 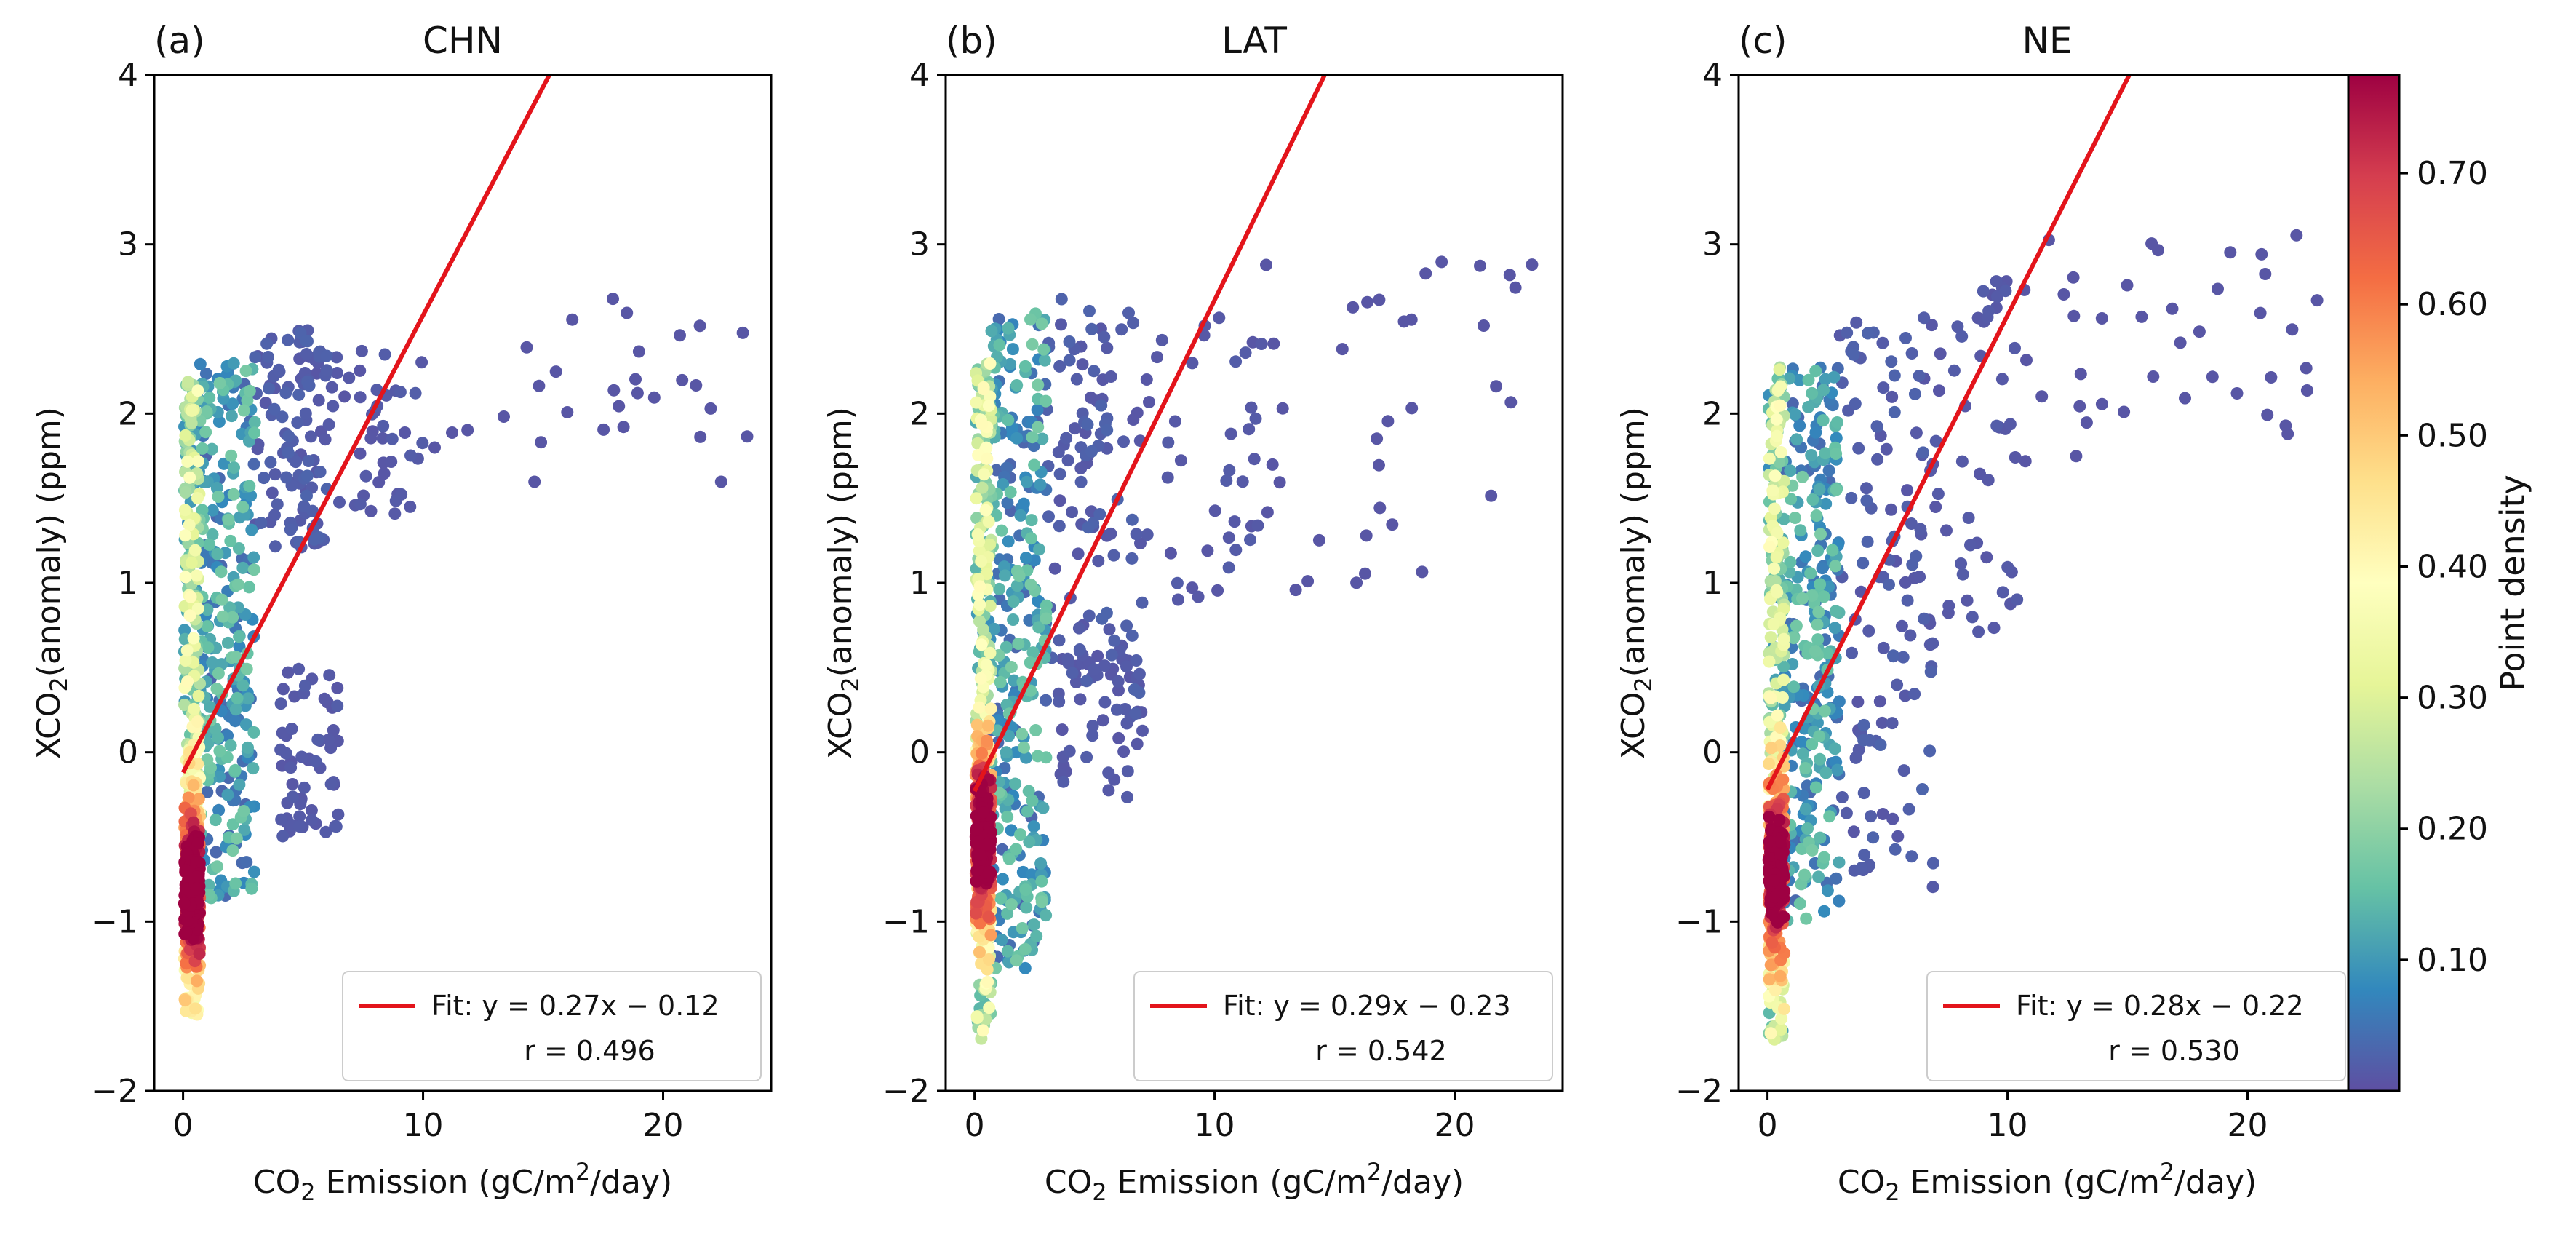 What do you see at coordinates (663, 1125) in the screenshot?
I see `x-tick-label: 20` at bounding box center [663, 1125].